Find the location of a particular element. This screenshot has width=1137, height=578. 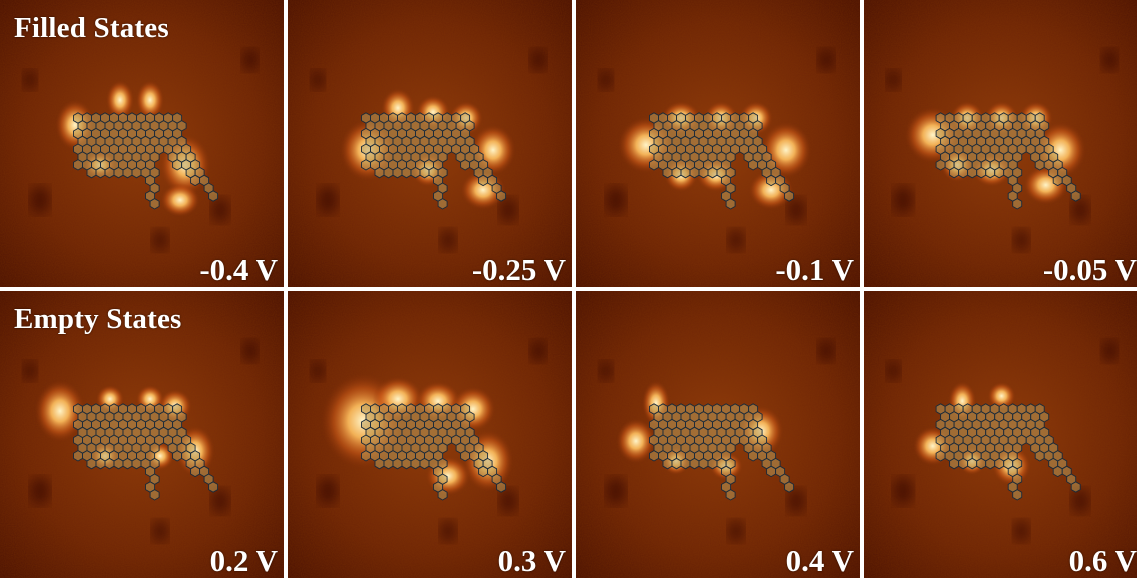

stm-panel: Empty States 0.2 V is located at coordinates (142, 434).